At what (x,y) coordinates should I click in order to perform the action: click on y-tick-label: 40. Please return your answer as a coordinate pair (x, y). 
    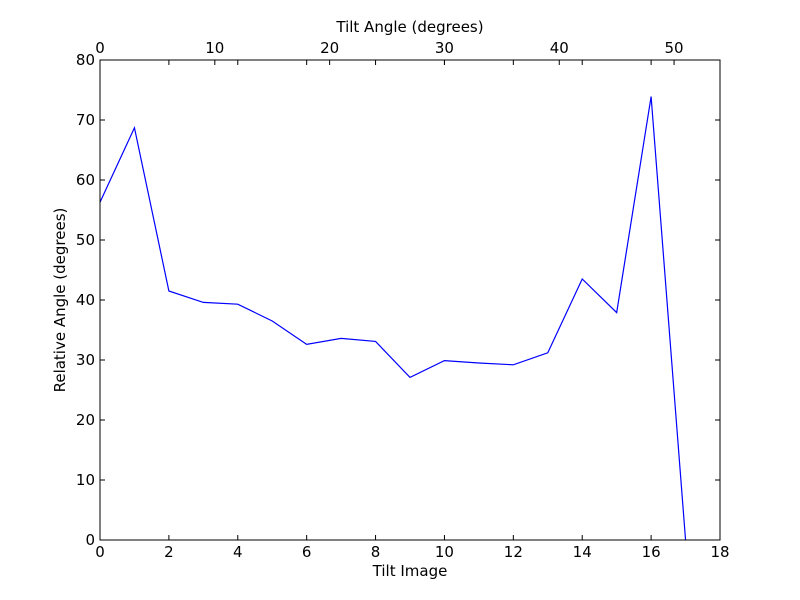
    Looking at the image, I should click on (85, 300).